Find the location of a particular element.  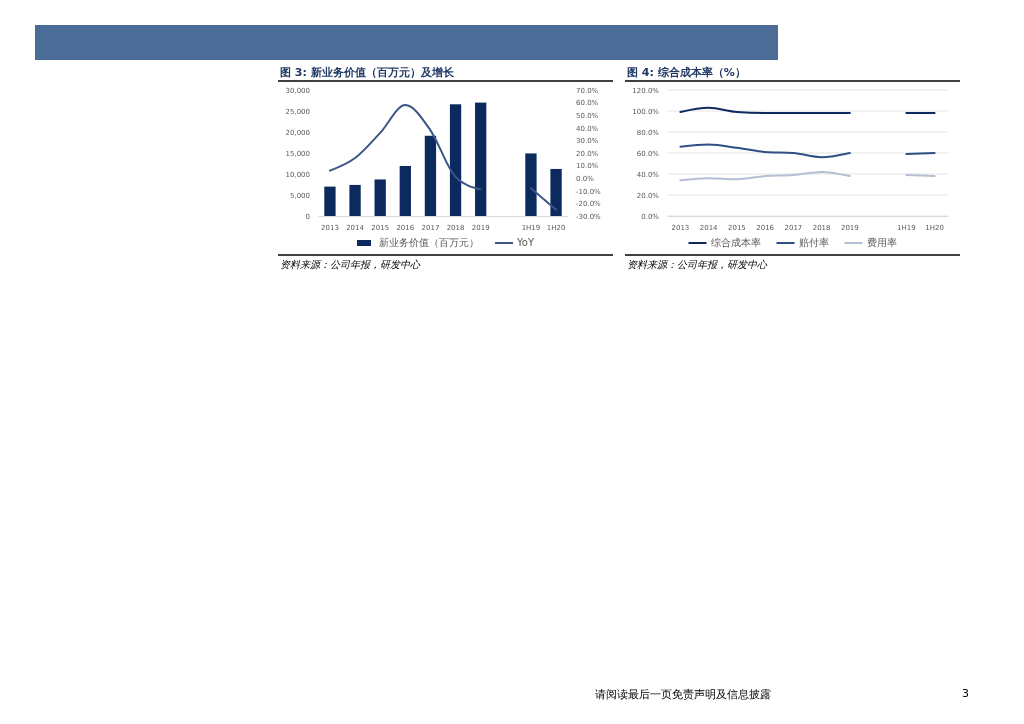

legend-label: 新业务价值（百万元） is located at coordinates (428, 242).